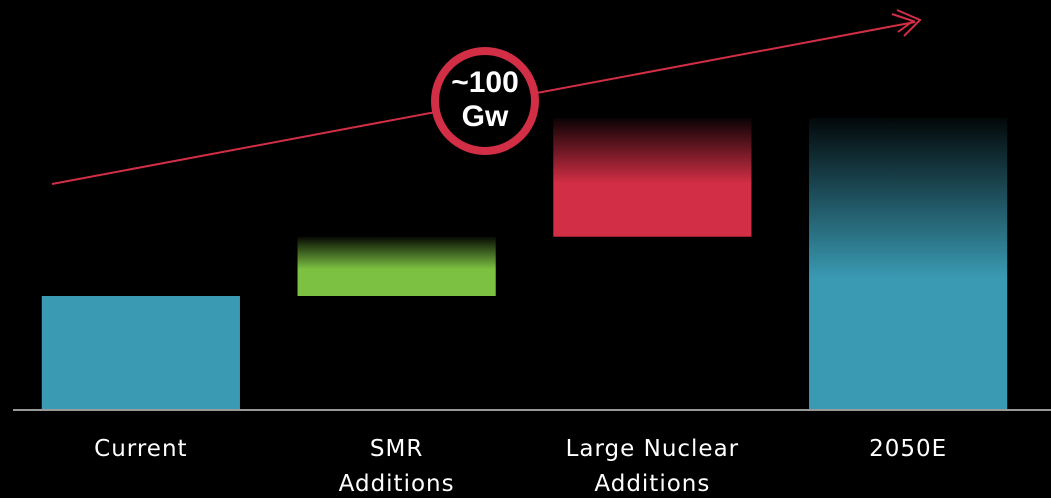 This screenshot has width=1051, height=498. I want to click on x-tick-label-line: SMR, so click(396, 449).